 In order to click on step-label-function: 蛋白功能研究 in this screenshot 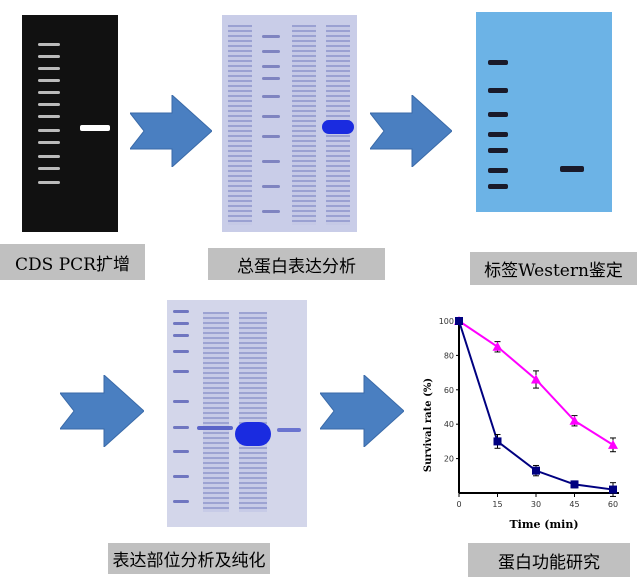, I will do `click(549, 560)`.